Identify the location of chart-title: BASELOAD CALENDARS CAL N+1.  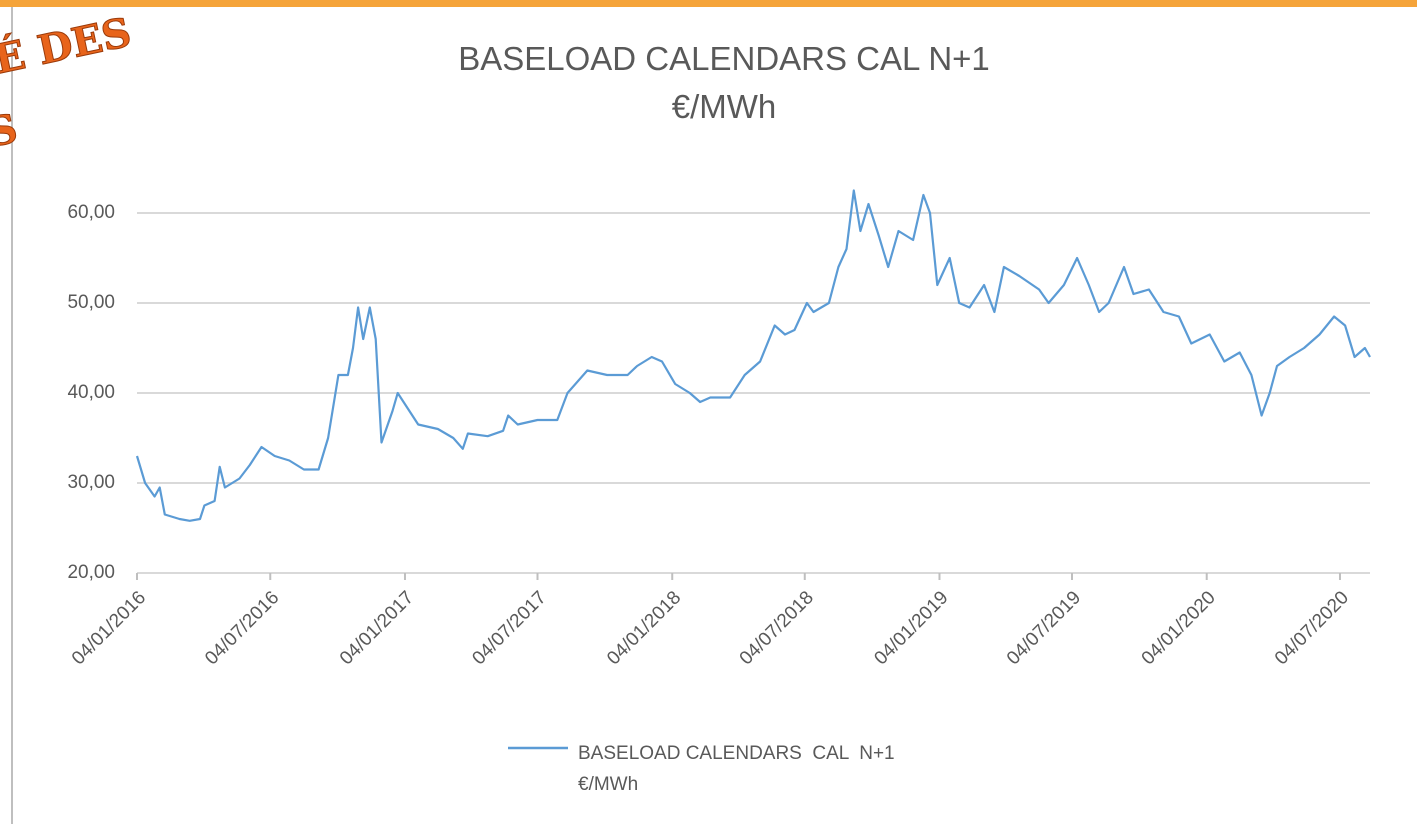
(724, 58).